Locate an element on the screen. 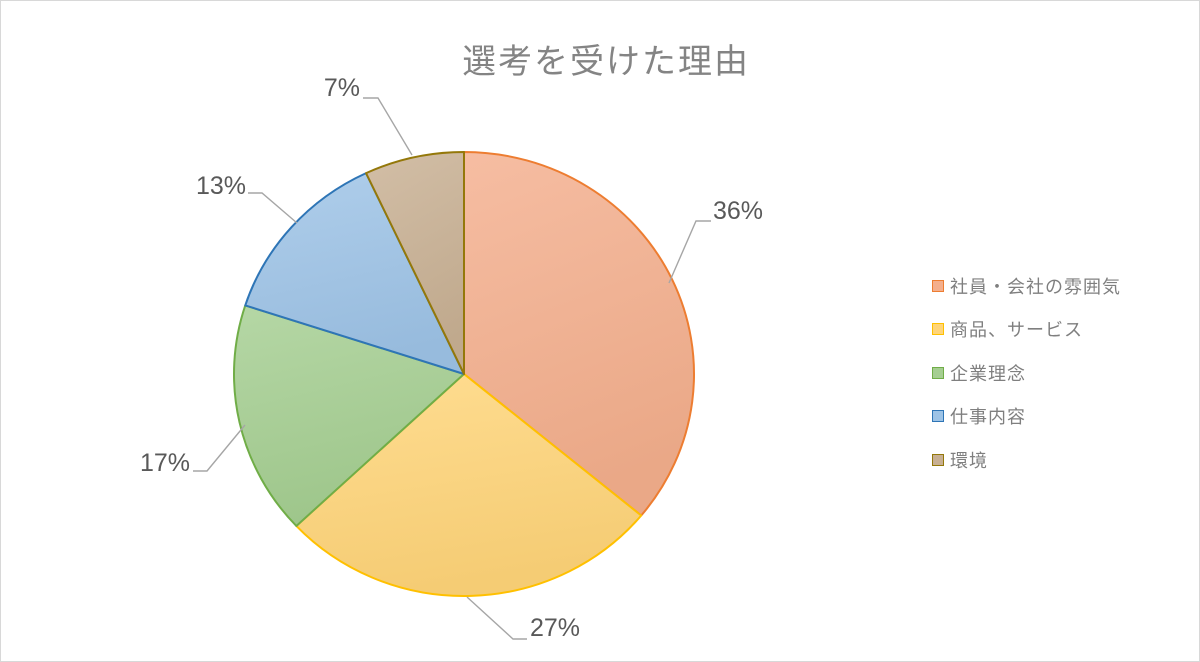 This screenshot has height=662, width=1200. legend-item-2: 企業理念 is located at coordinates (1026, 373).